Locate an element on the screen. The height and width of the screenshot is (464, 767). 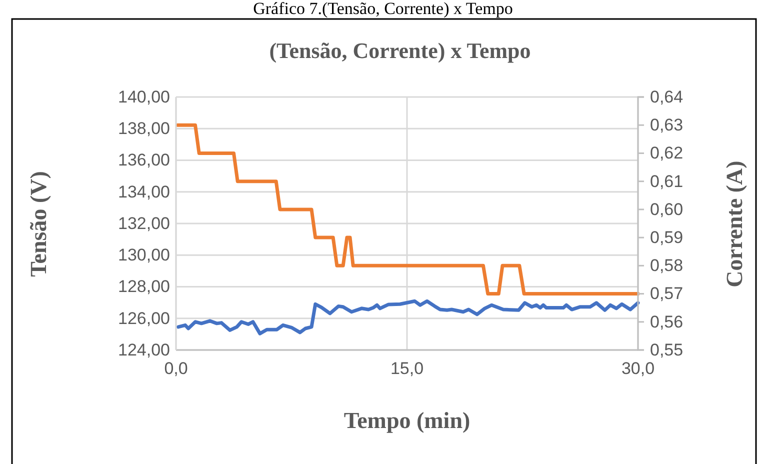
y-tick-label: 124,00 is located at coordinates (144, 350).